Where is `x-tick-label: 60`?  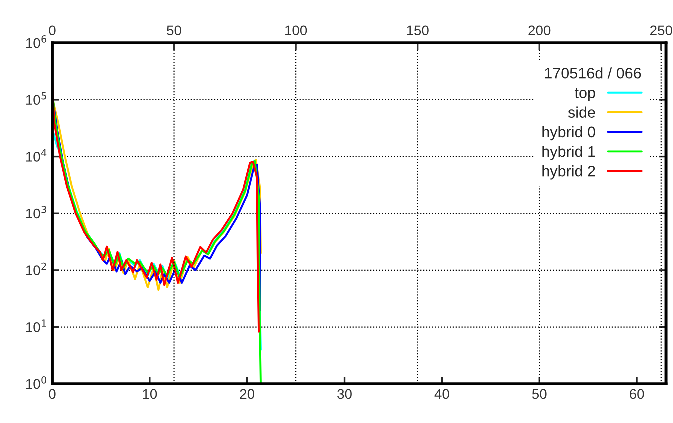 x-tick-label: 60 is located at coordinates (637, 394).